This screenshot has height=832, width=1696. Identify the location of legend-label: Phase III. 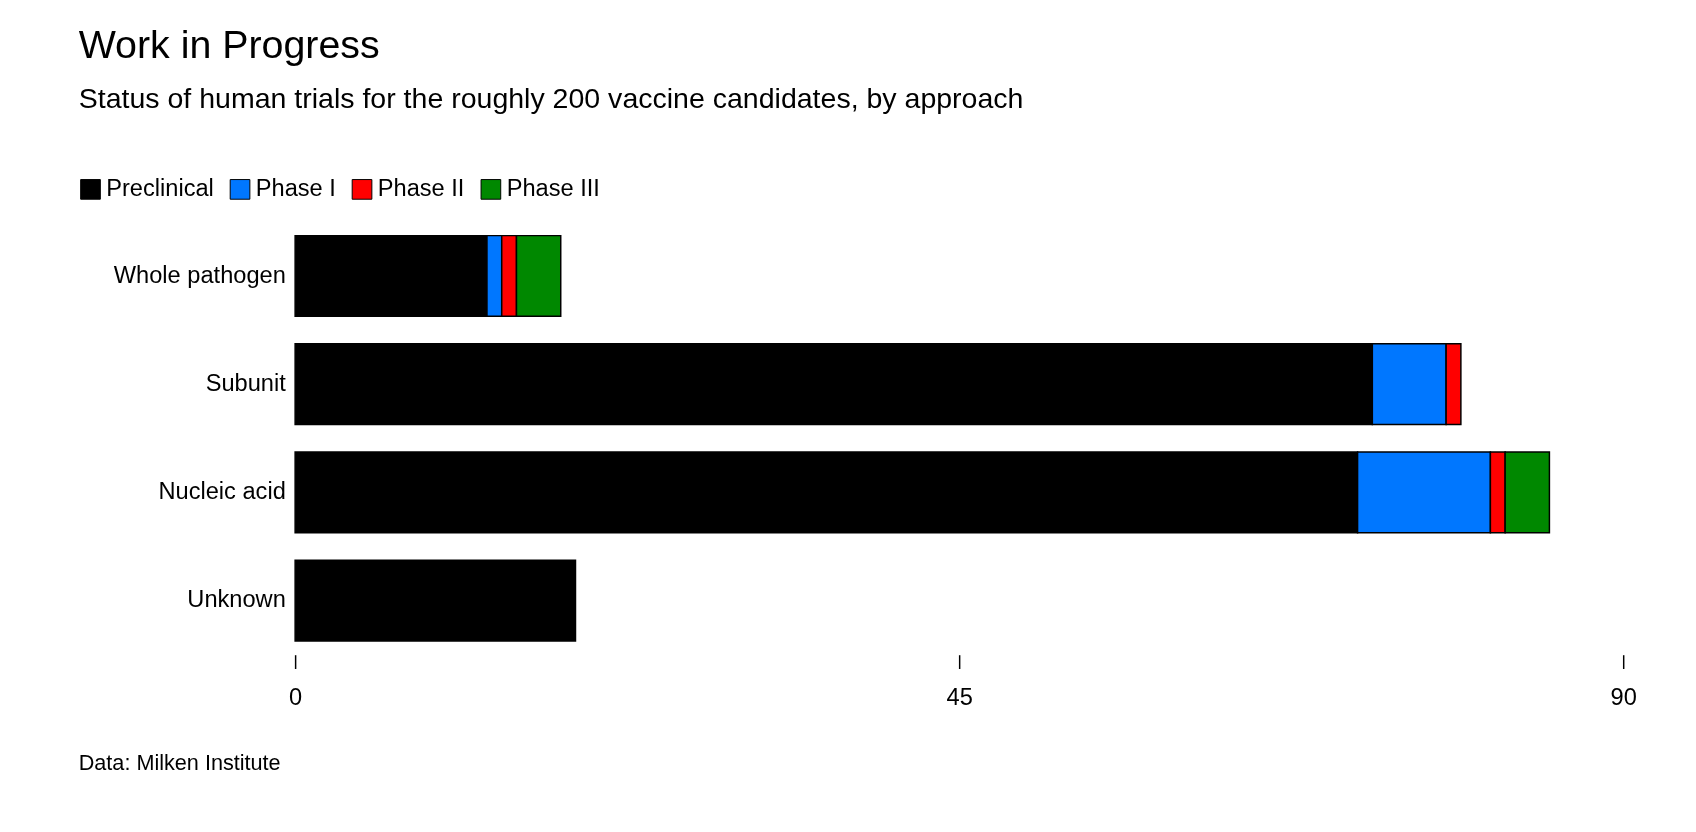
(553, 188).